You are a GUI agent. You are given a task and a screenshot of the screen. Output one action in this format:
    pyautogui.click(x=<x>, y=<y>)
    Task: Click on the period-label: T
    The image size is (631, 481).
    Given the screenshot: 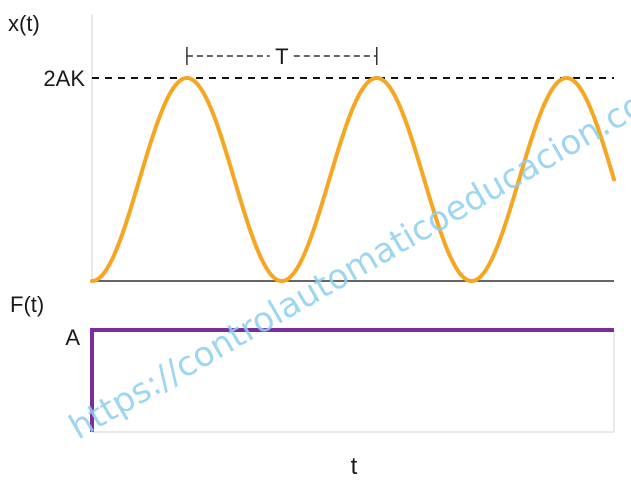 What is the action you would take?
    pyautogui.click(x=281, y=56)
    